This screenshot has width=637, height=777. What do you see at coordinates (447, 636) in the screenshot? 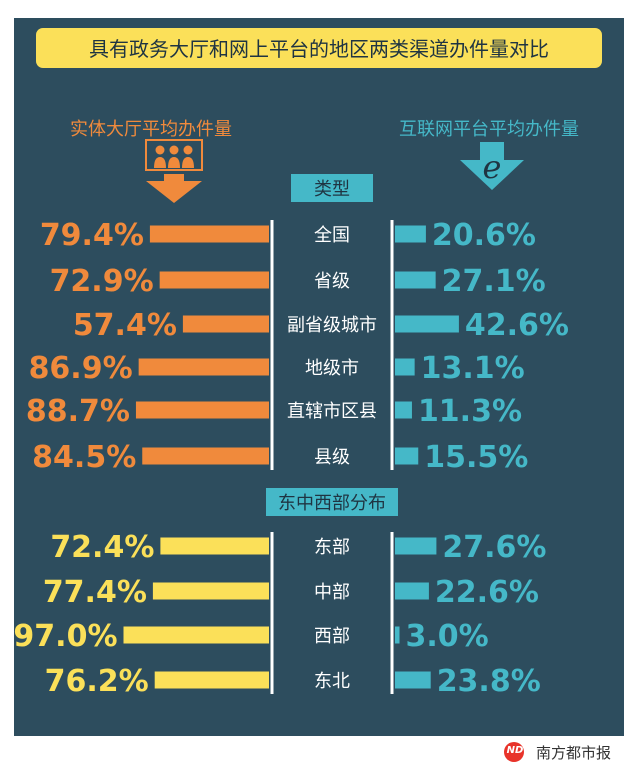
I see `online-value-1-2: 3.0%` at bounding box center [447, 636].